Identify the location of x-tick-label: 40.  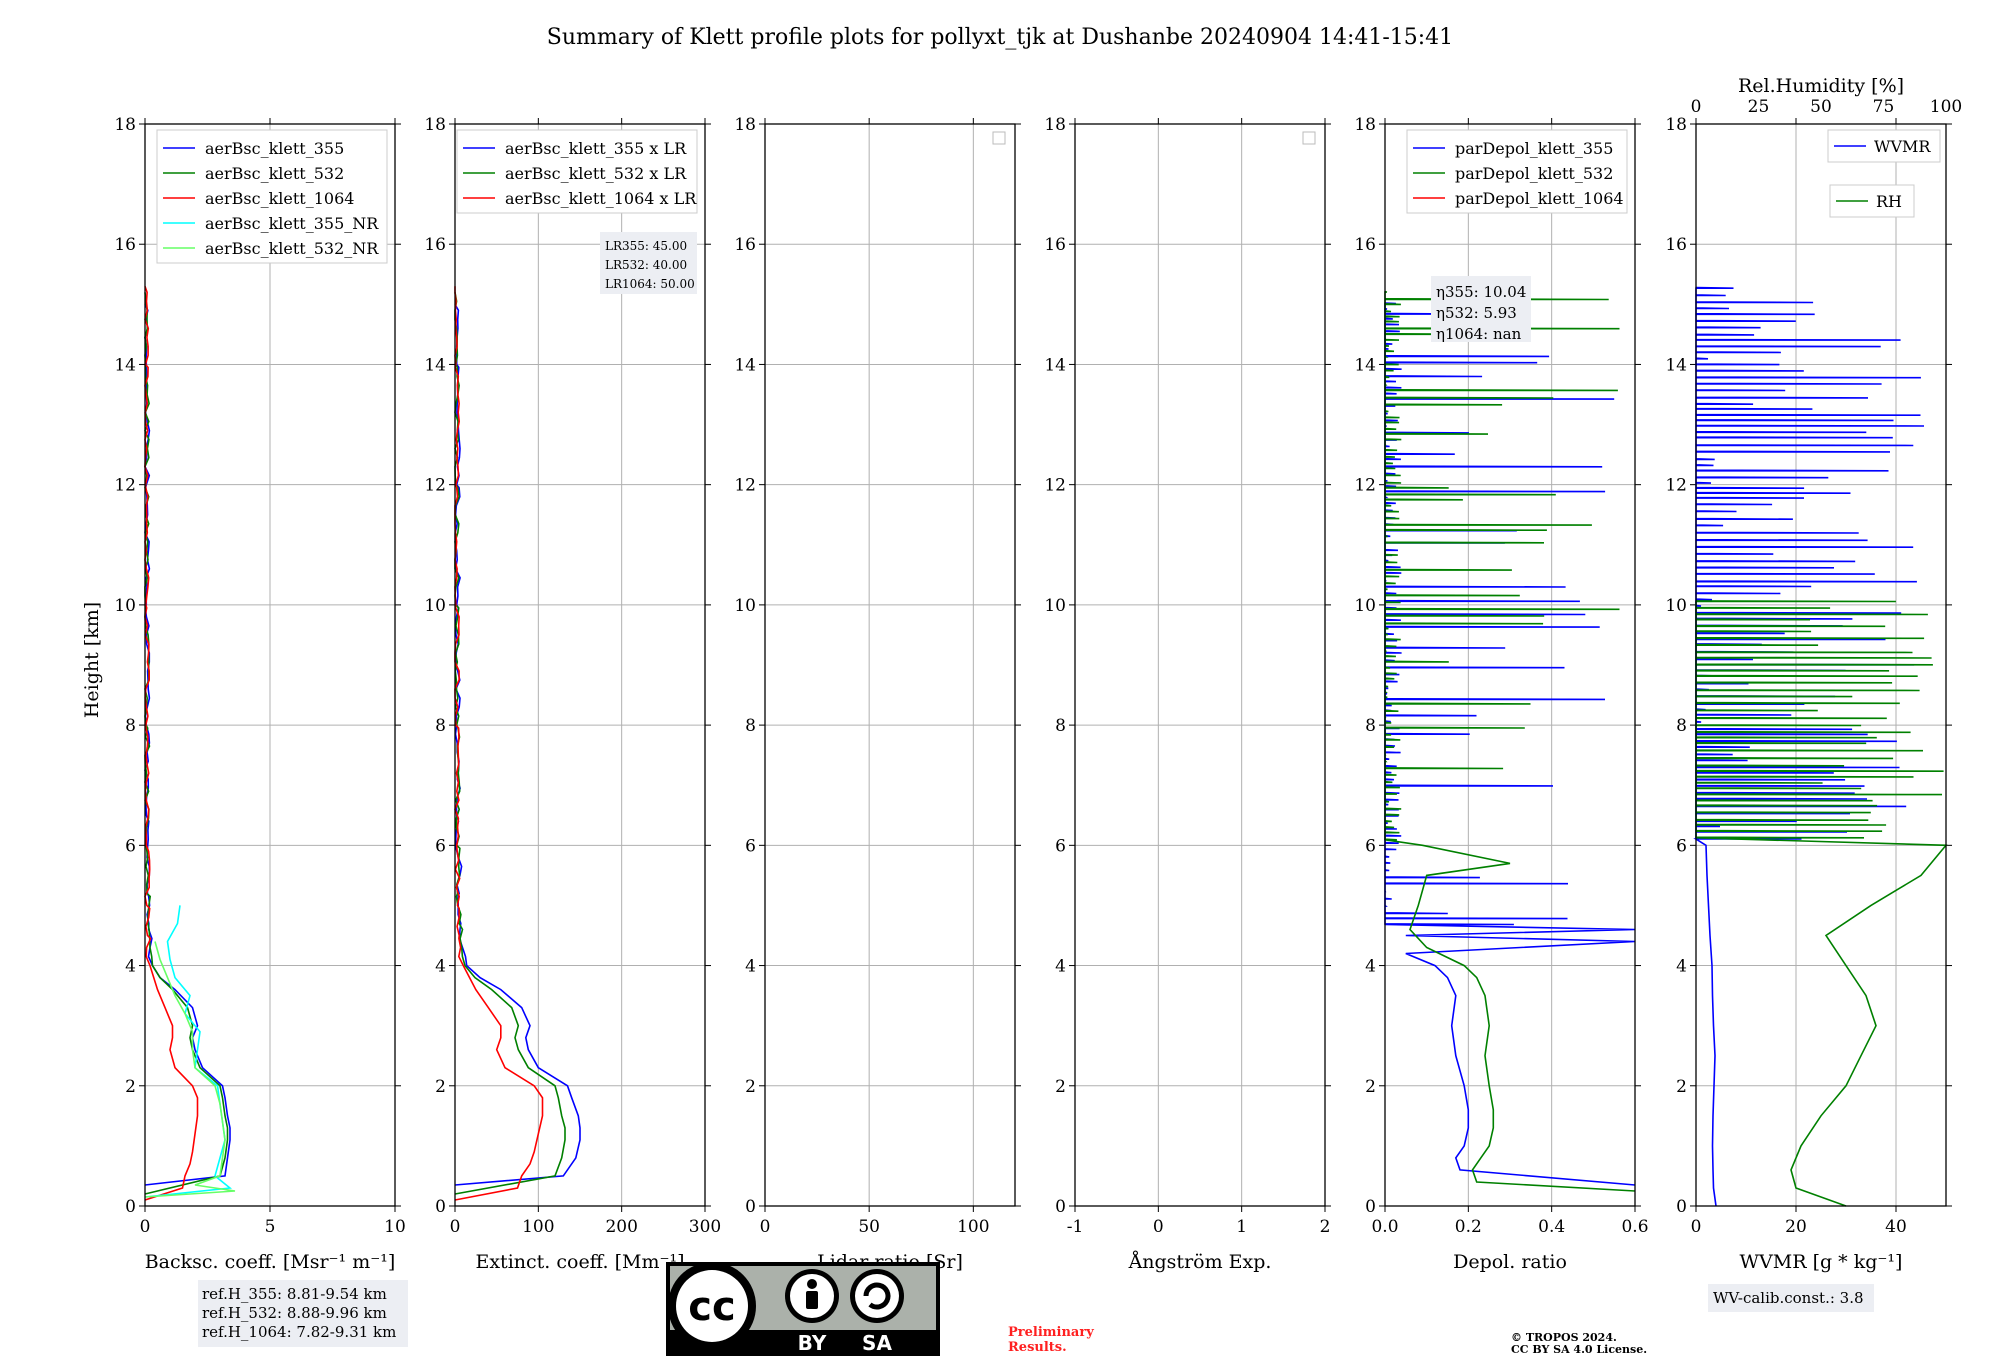
(1896, 1227).